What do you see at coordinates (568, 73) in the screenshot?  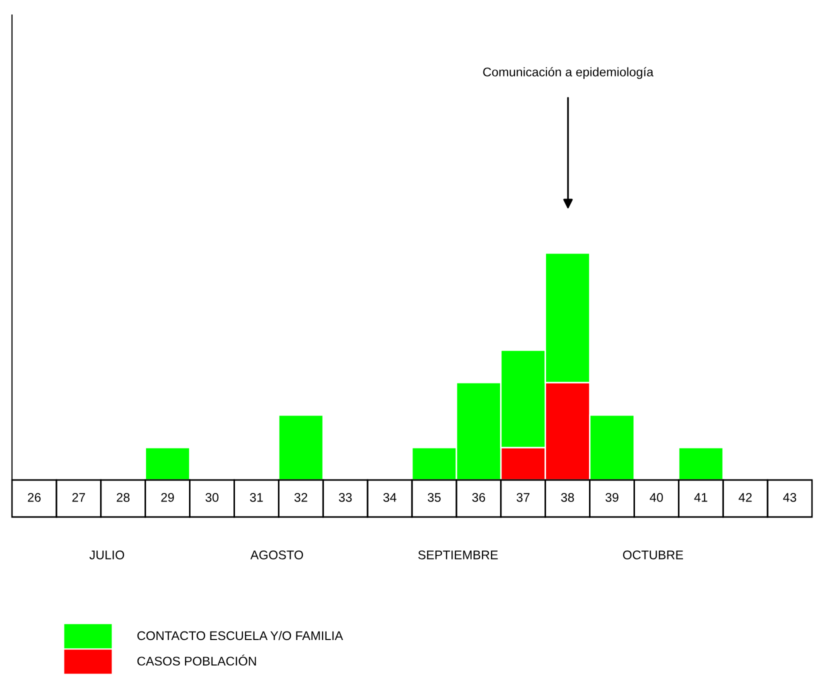 I see `text: Comunicación a epidemiología` at bounding box center [568, 73].